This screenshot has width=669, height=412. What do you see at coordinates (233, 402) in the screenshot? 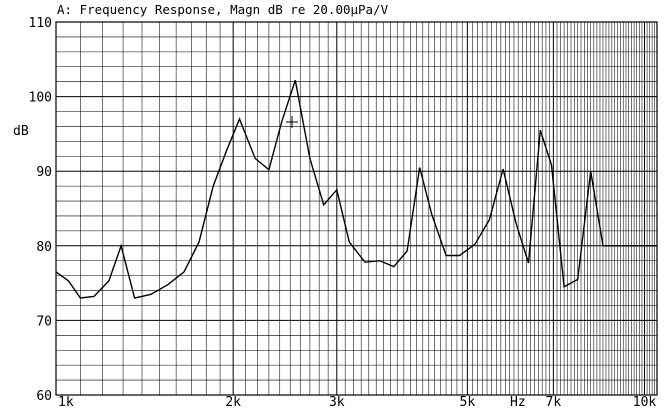
I see `x-tick-label: 2k` at bounding box center [233, 402].